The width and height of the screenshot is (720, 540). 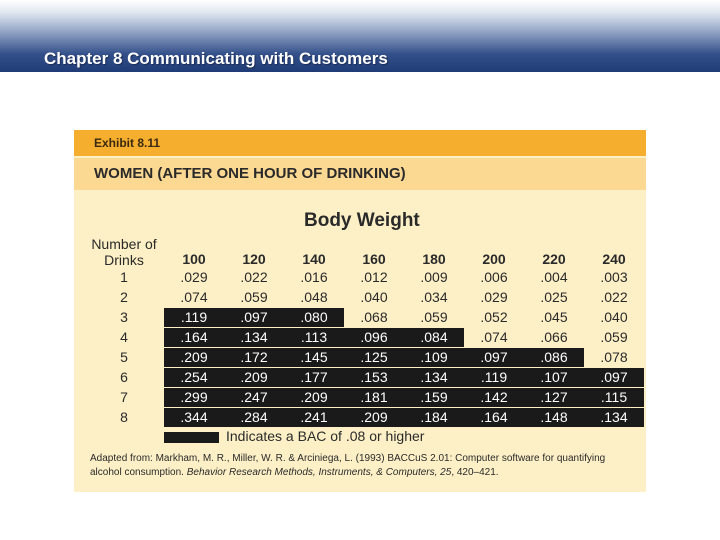 What do you see at coordinates (614, 277) in the screenshot?
I see `bac-cell: .003` at bounding box center [614, 277].